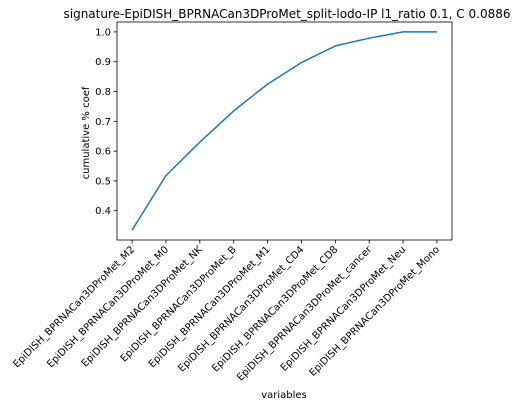 Image resolution: width=515 pixels, height=407 pixels. I want to click on y-tick-label: 0.6, so click(103, 152).